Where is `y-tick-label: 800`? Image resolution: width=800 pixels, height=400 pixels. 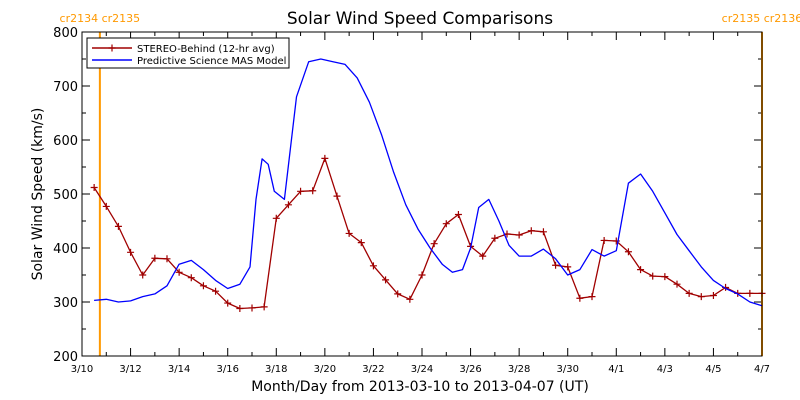 y-tick-label: 800 is located at coordinates (65, 33).